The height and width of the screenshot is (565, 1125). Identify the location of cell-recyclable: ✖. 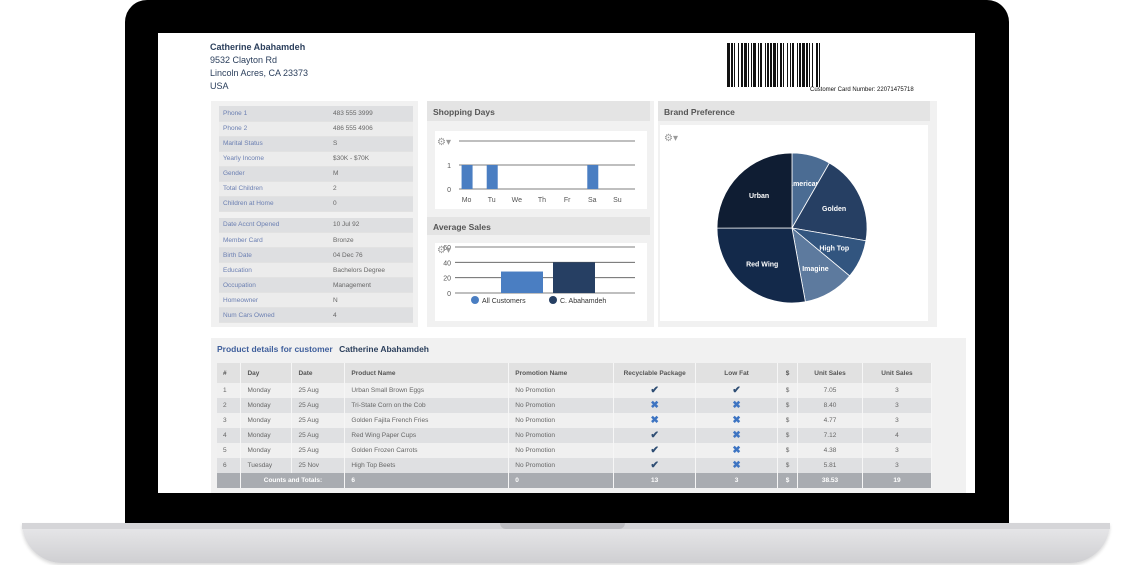
(655, 405).